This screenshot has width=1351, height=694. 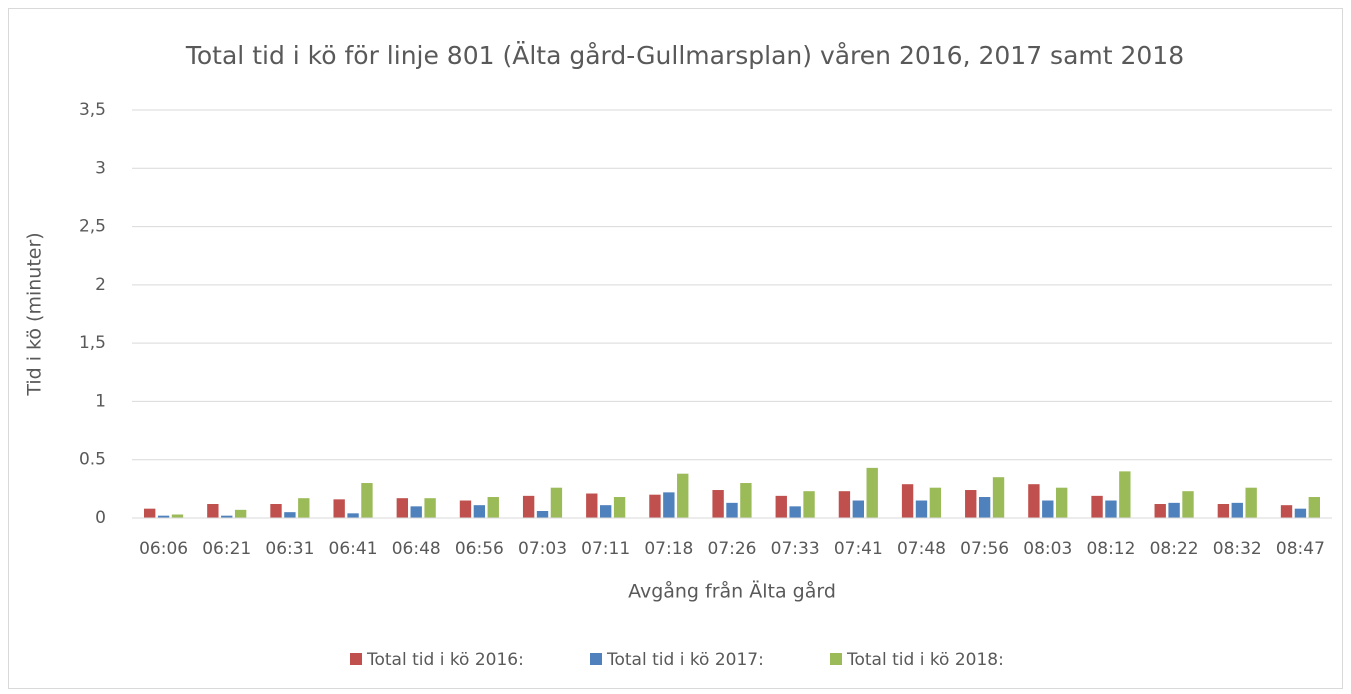 What do you see at coordinates (1047, 549) in the screenshot?
I see `x-tick-label: 08:03` at bounding box center [1047, 549].